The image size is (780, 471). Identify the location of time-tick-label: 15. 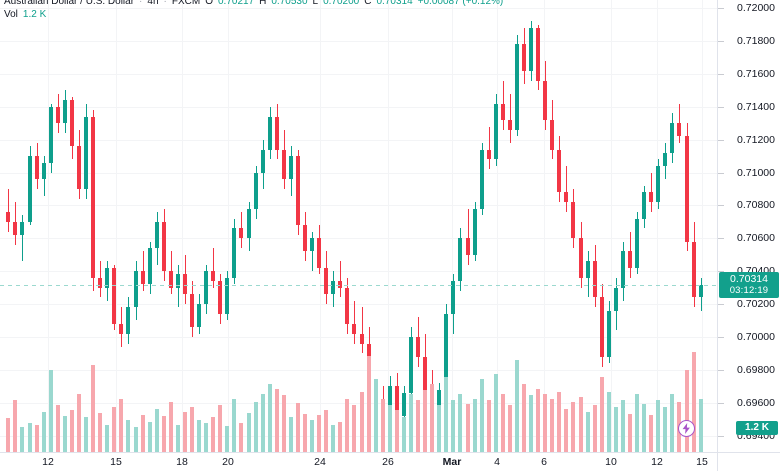
(702, 462).